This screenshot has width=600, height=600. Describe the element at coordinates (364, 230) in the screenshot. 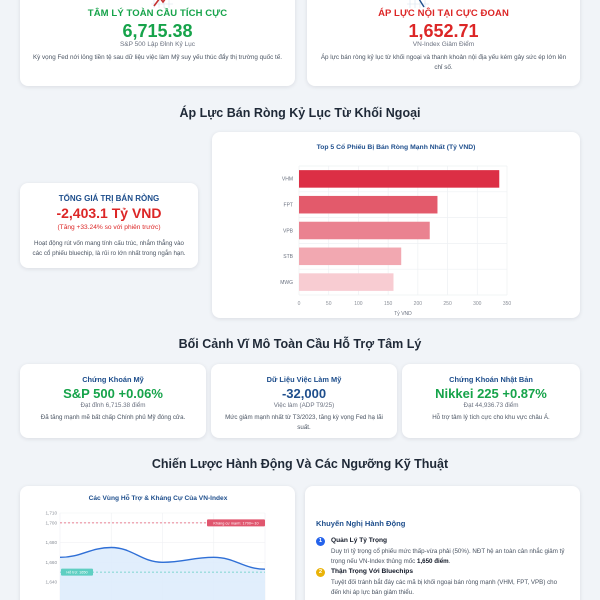

I see `bar-vpb` at that location.